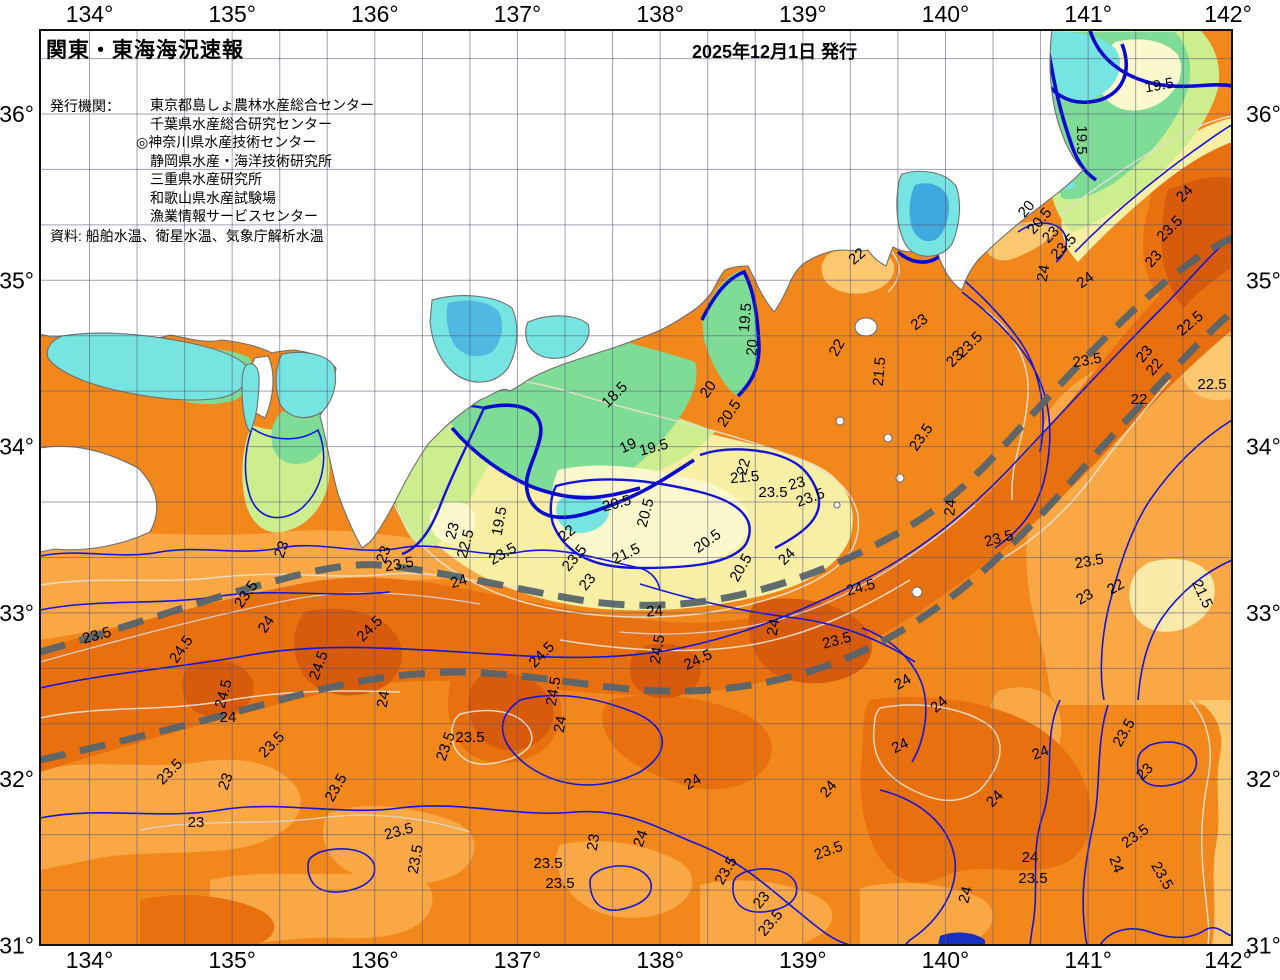 The image size is (1280, 980). What do you see at coordinates (17, 280) in the screenshot?
I see `axis-tick-label: 35°` at bounding box center [17, 280].